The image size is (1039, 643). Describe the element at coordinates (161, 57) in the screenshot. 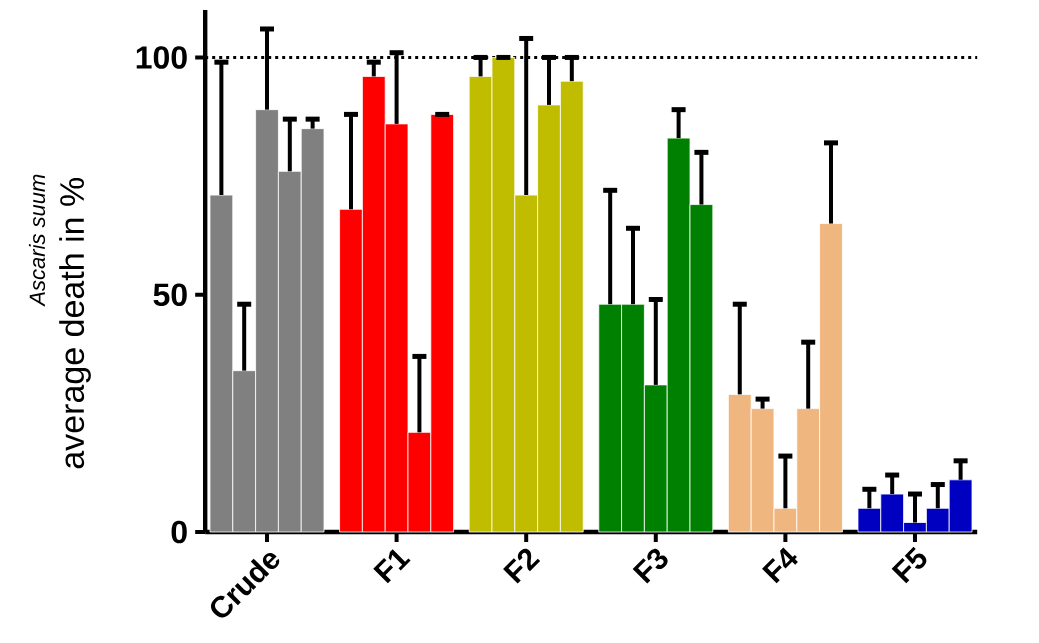

I see `y-tick-label: 100` at that location.